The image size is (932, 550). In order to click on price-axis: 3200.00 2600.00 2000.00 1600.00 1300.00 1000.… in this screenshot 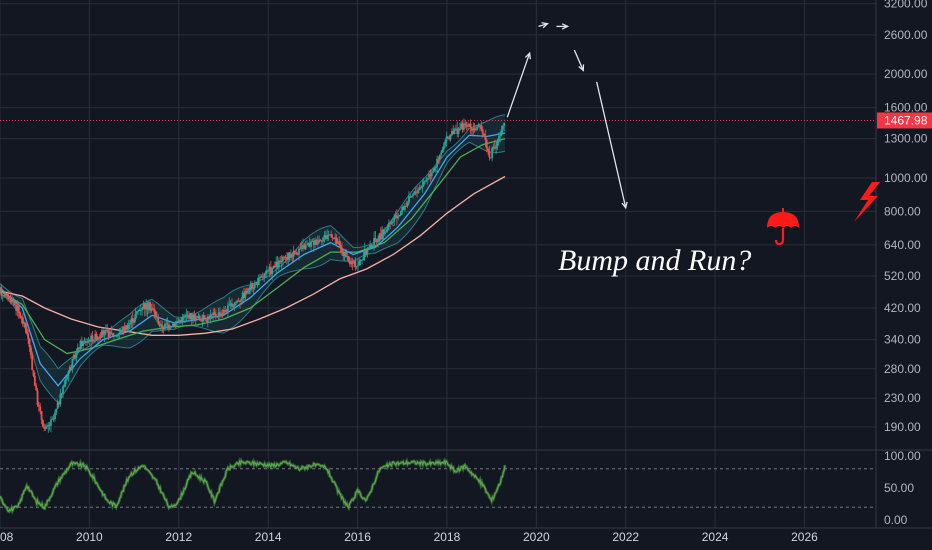, I will do `click(906, 217)`.